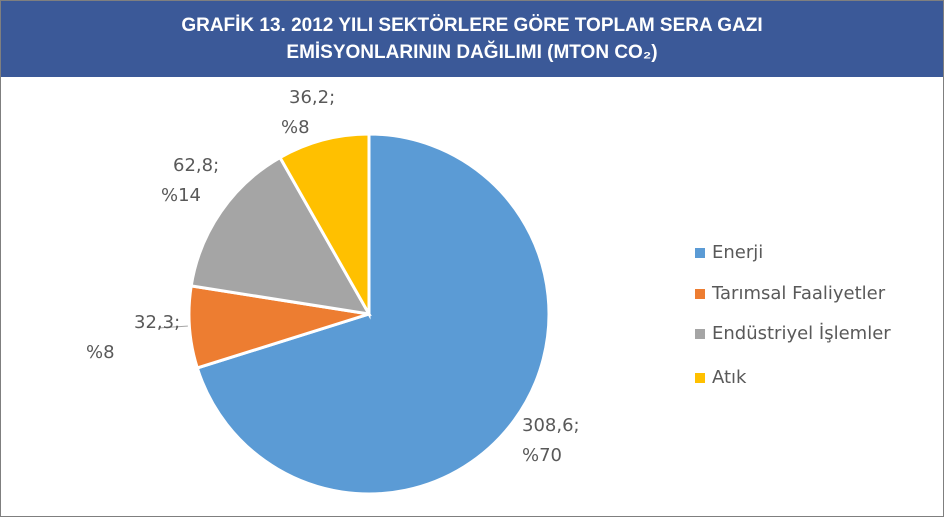 This screenshot has height=517, width=944. I want to click on legend-label: Endüstriyel İşlemler, so click(801, 333).